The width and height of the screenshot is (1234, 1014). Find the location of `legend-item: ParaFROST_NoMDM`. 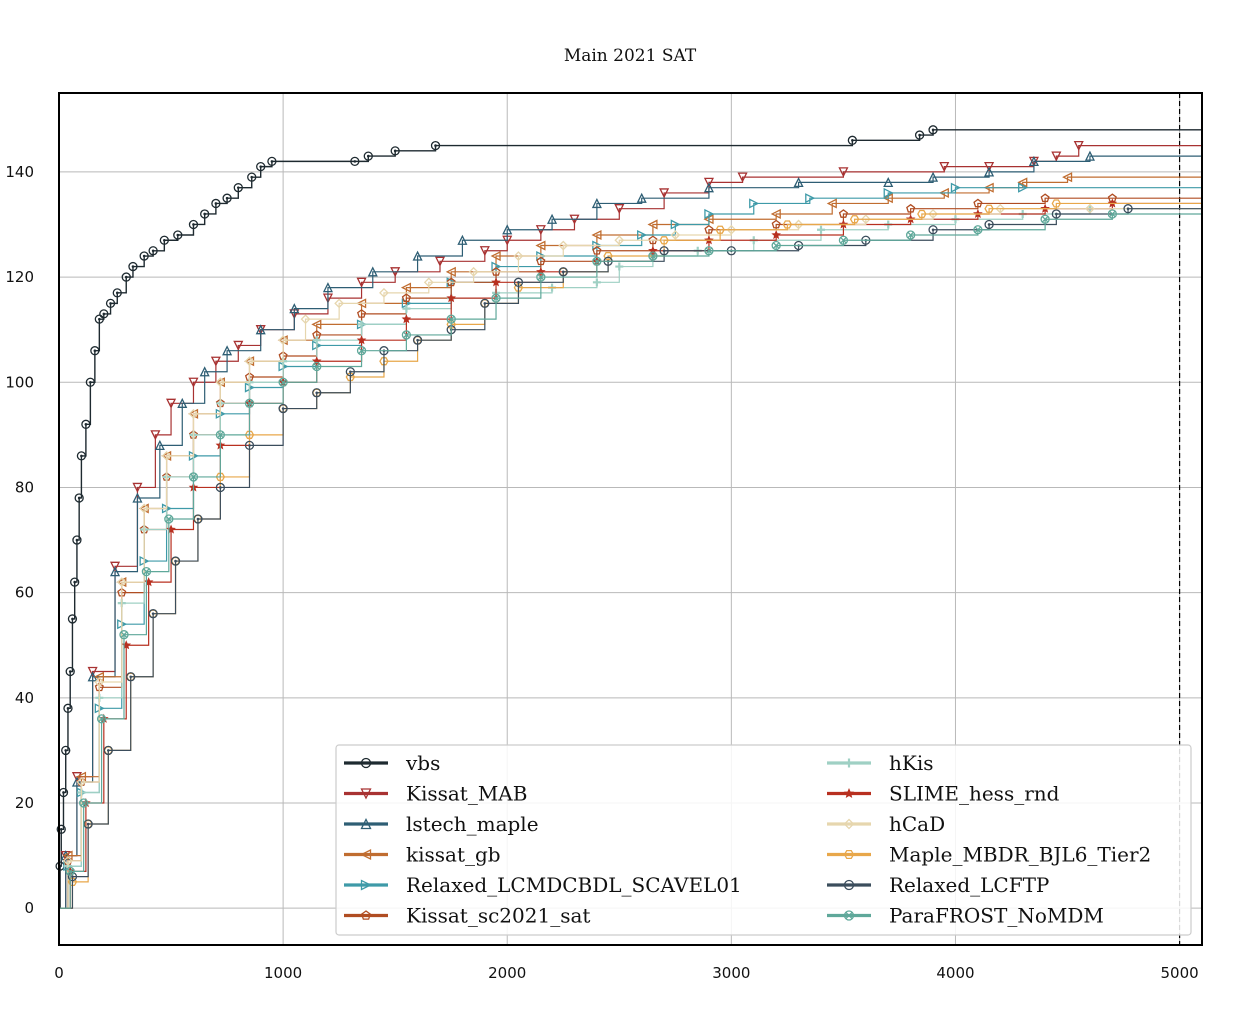

legend-item: ParaFROST_NoMDM is located at coordinates (965, 916).